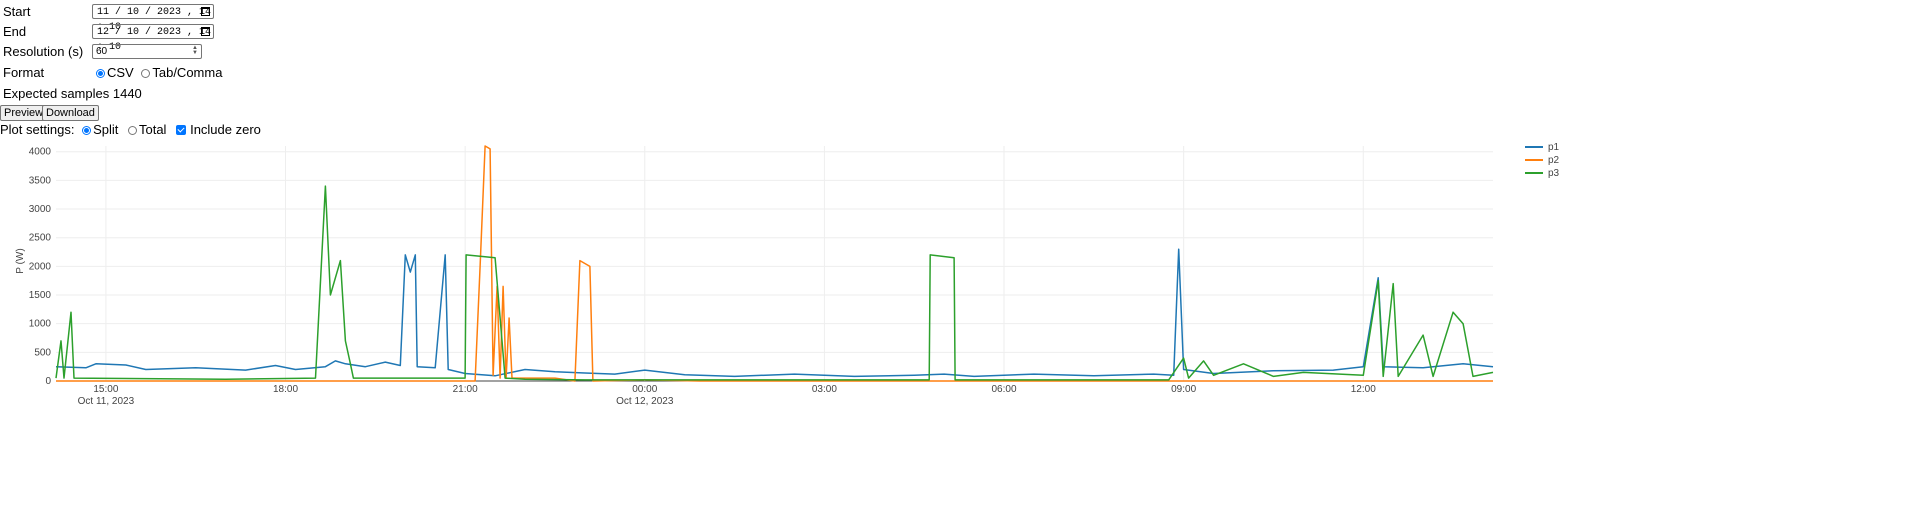 The height and width of the screenshot is (509, 1907). Describe the element at coordinates (24, 72) in the screenshot. I see `format-label: Format` at that location.